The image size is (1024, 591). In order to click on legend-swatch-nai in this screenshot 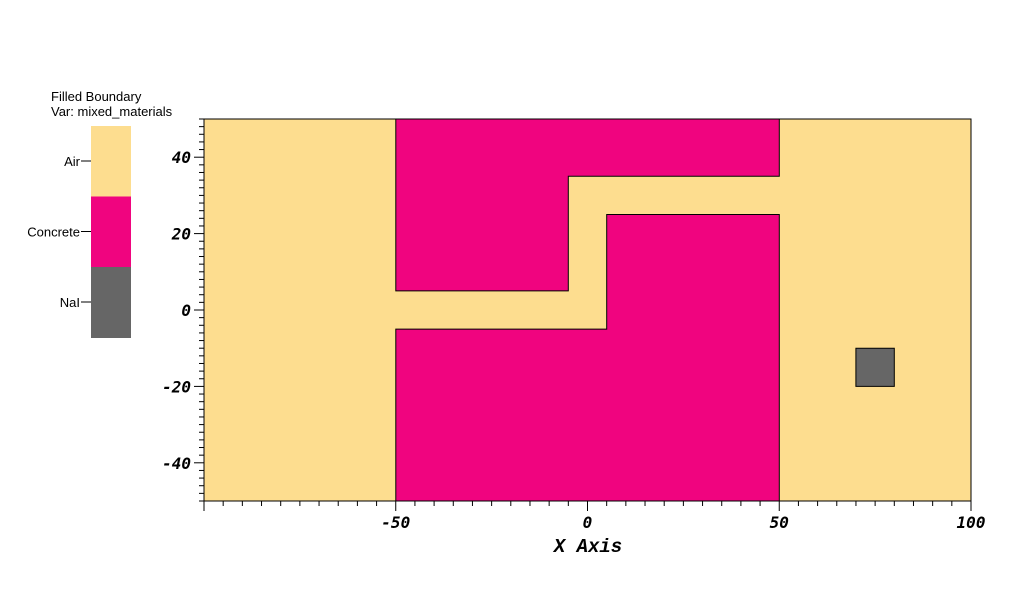, I will do `click(111, 302)`.